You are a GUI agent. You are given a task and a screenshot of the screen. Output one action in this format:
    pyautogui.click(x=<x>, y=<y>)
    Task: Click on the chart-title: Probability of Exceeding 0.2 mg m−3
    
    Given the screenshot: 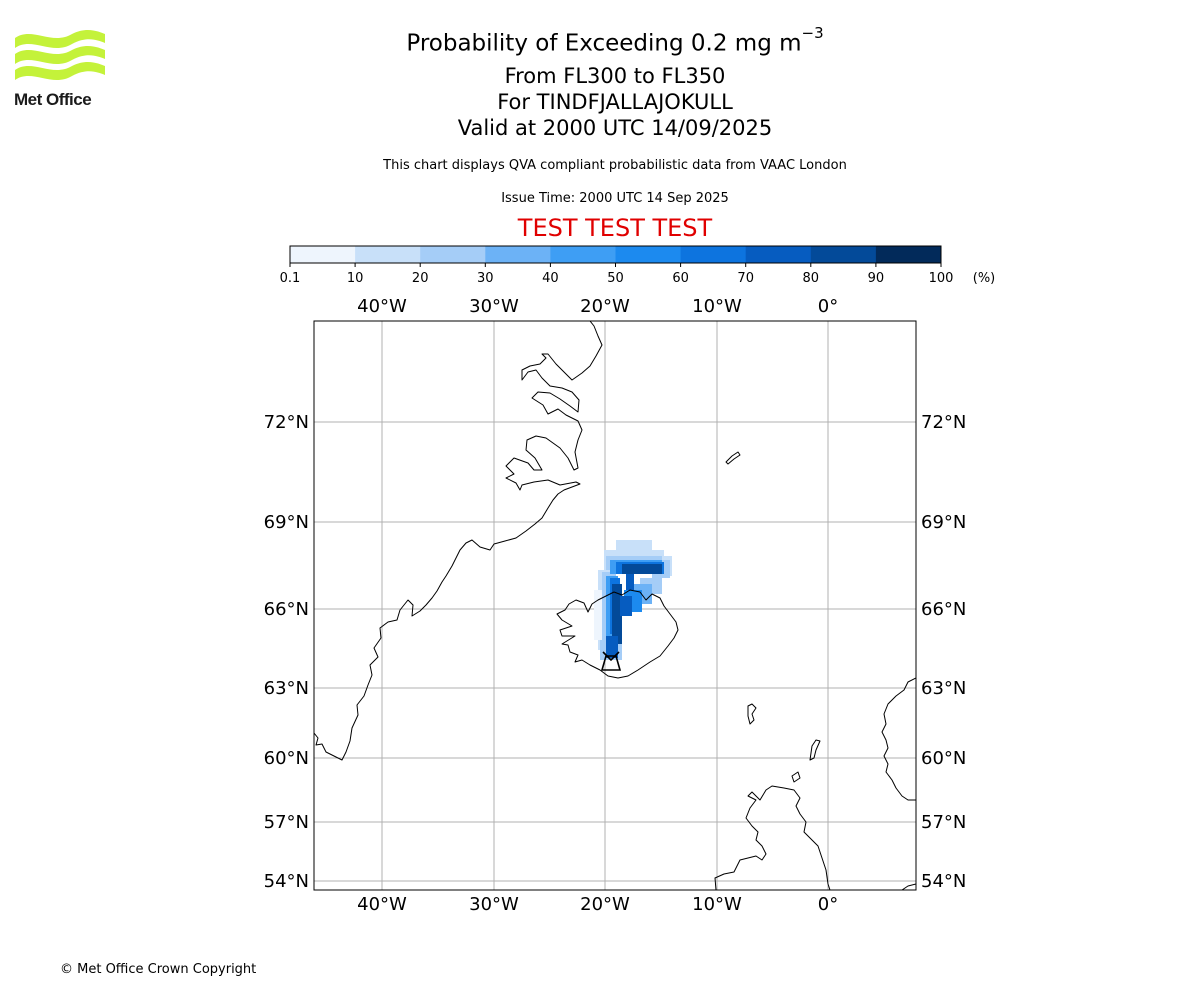 What is the action you would take?
    pyautogui.click(x=615, y=40)
    